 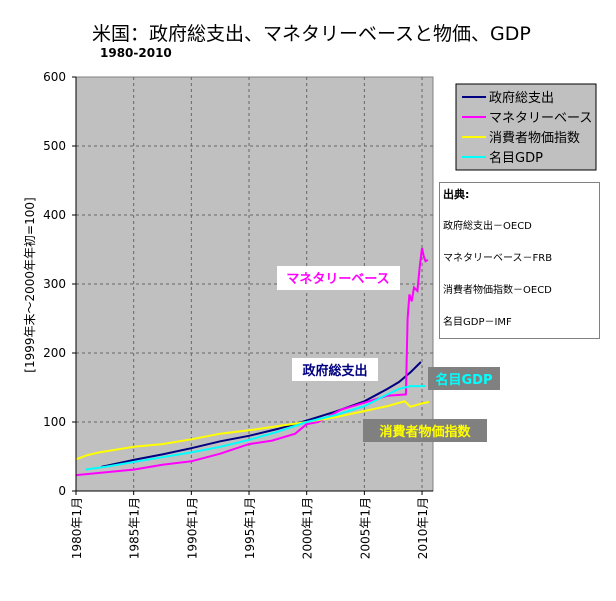 What do you see at coordinates (30, 284) in the screenshot?
I see `y-axis-label: [1999年末～2000年年初=100]` at bounding box center [30, 284].